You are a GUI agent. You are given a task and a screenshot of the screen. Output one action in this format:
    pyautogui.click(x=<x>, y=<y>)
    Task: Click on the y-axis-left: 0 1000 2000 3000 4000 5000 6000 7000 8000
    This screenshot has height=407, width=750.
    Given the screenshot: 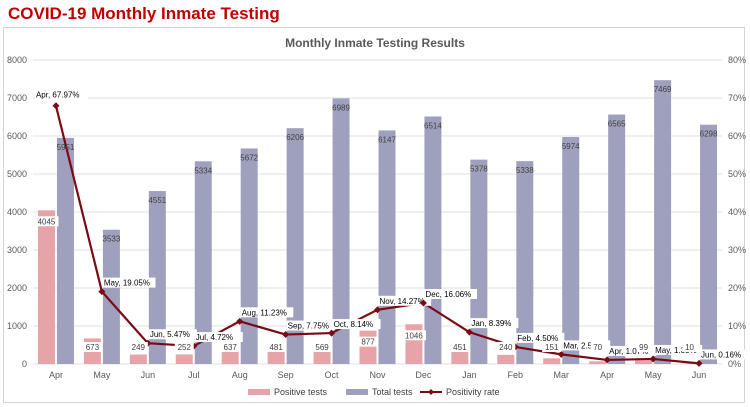 What is the action you would take?
    pyautogui.click(x=17, y=212)
    